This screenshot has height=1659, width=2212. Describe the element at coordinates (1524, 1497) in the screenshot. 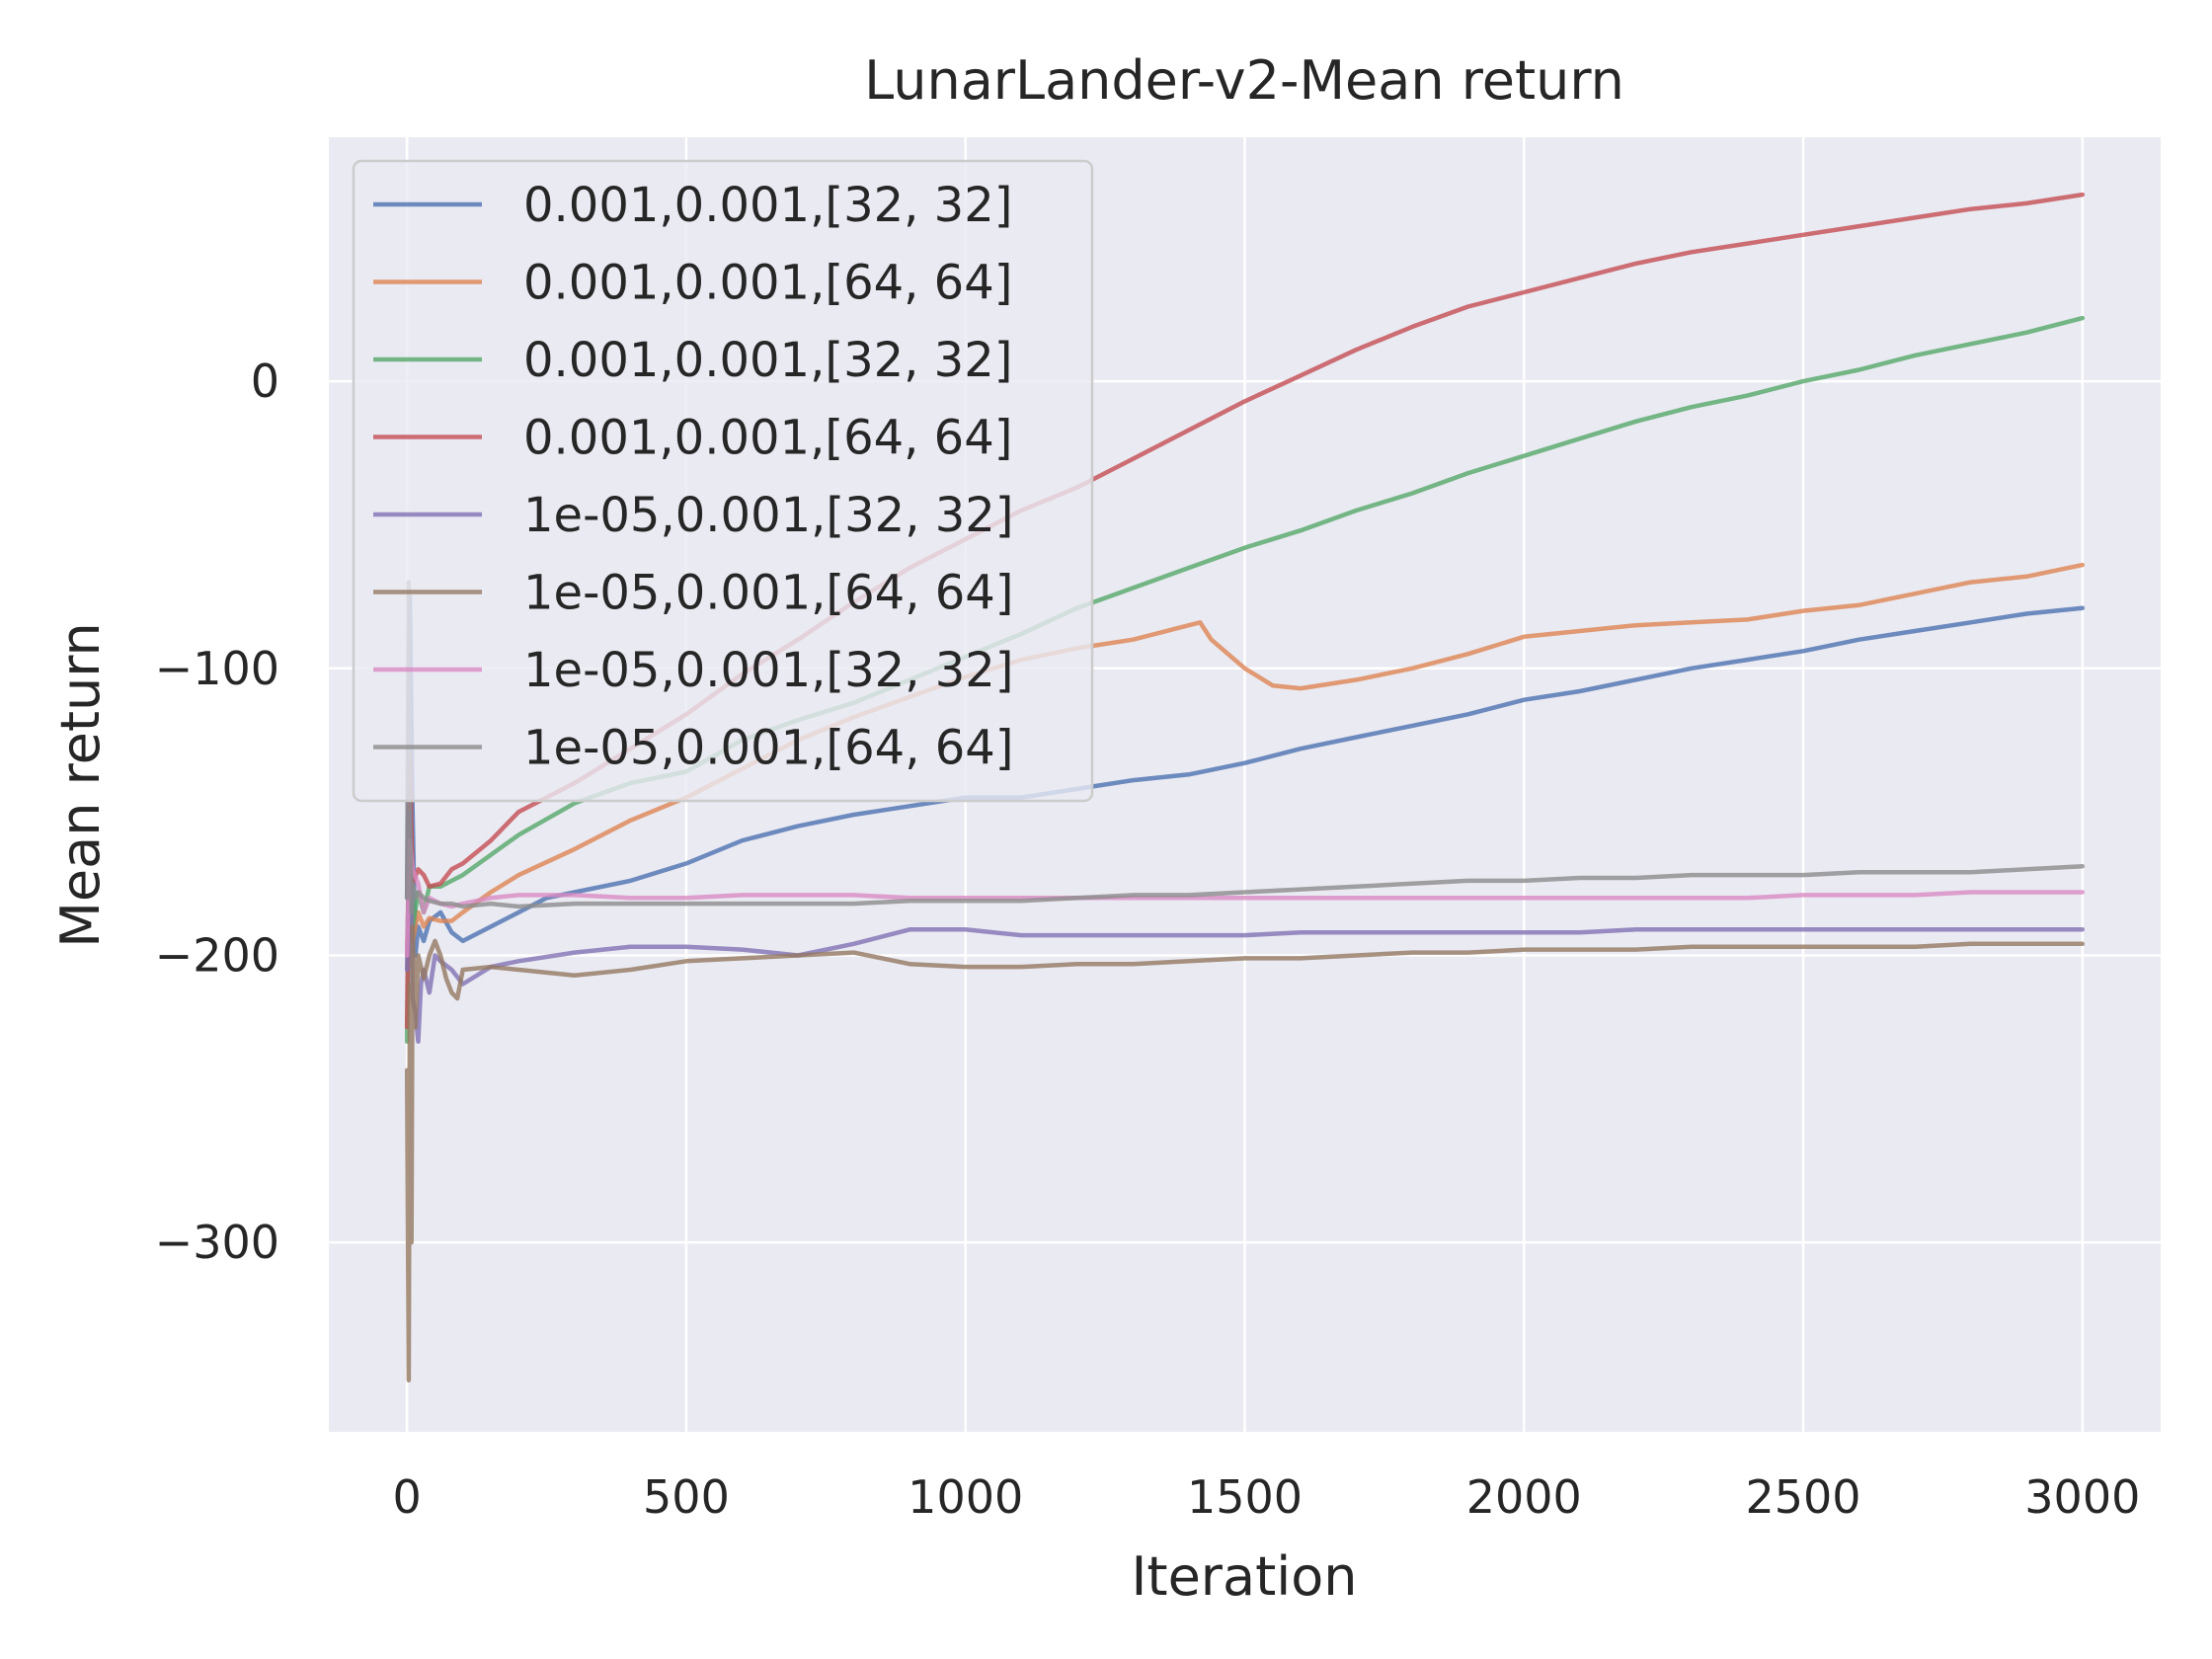

I see `x-tick-label: 2000` at that location.